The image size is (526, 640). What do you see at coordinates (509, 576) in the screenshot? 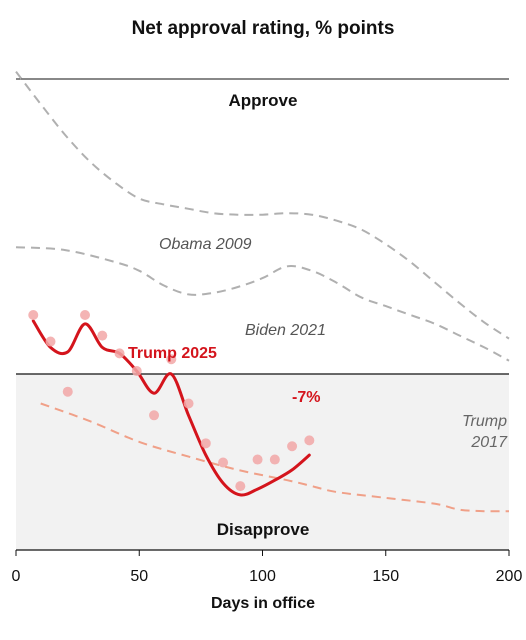
I see `x-tick-label: 200` at bounding box center [509, 576].